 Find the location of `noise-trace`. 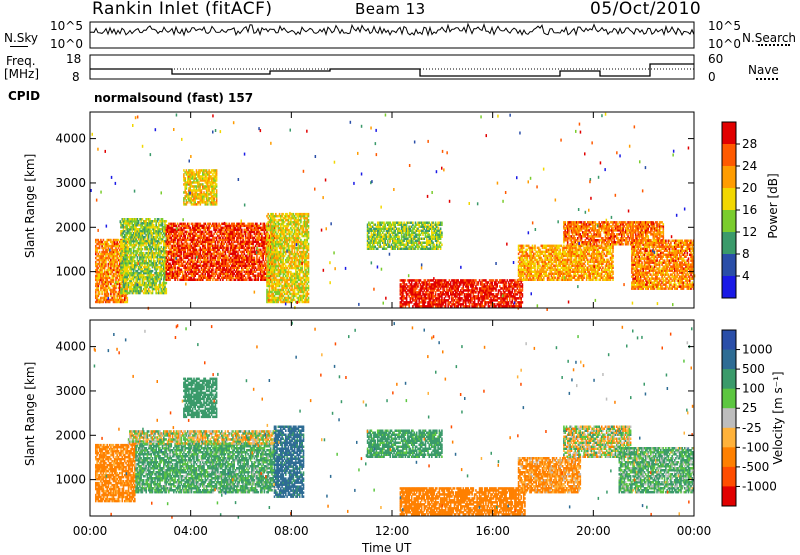

noise-trace is located at coordinates (392, 29).